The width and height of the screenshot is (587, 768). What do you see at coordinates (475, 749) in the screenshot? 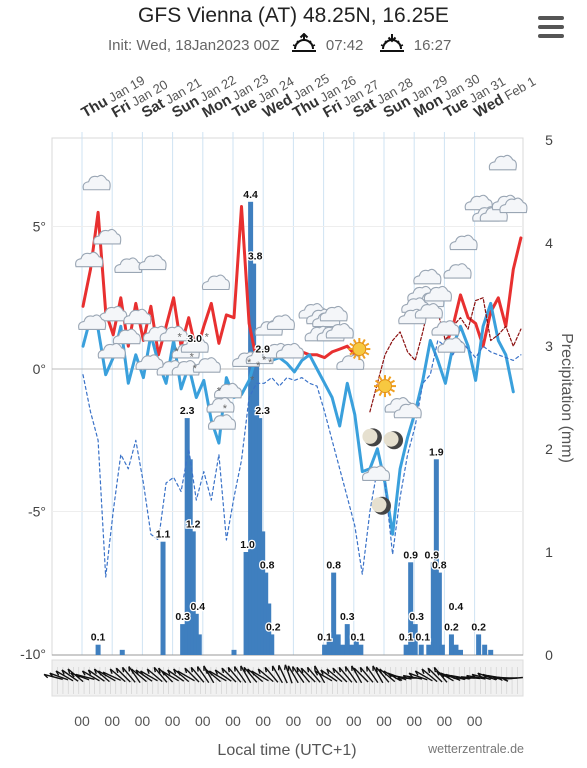
I see `credit-text: wetterzentrale.de` at bounding box center [475, 749].